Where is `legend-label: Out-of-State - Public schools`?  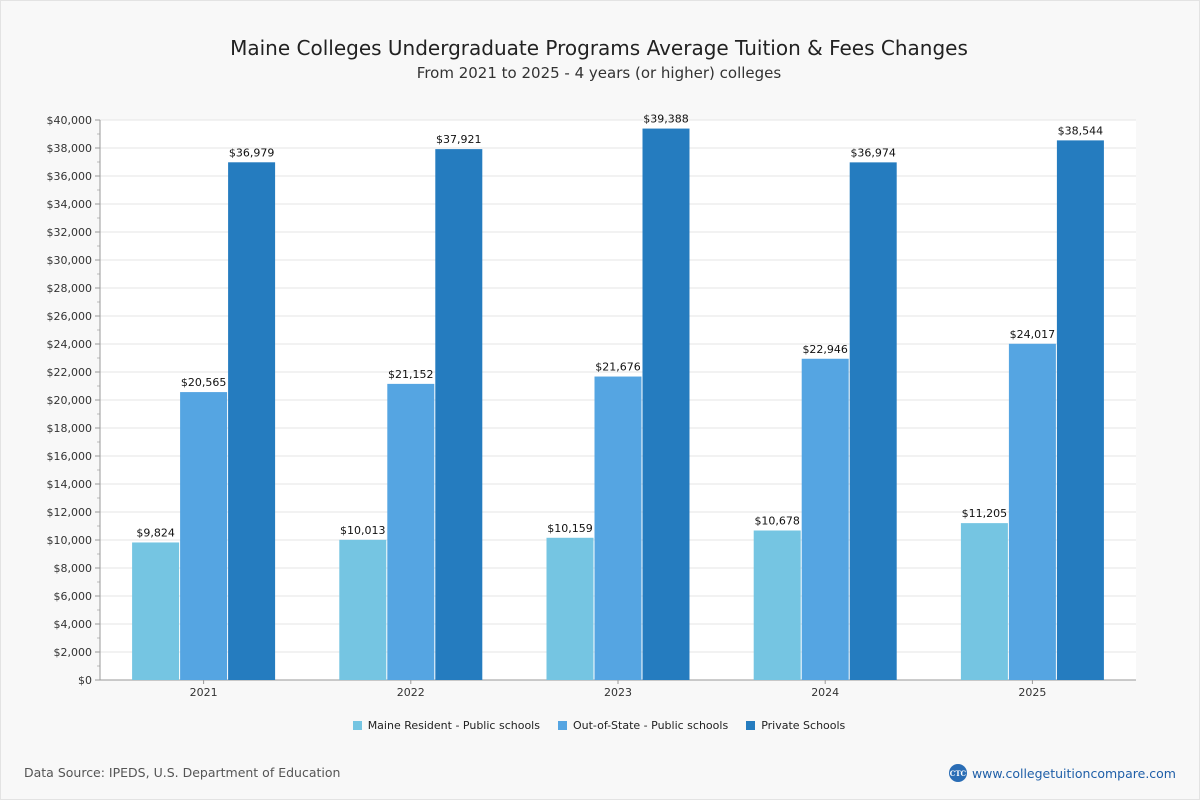
legend-label: Out-of-State - Public schools is located at coordinates (650, 725).